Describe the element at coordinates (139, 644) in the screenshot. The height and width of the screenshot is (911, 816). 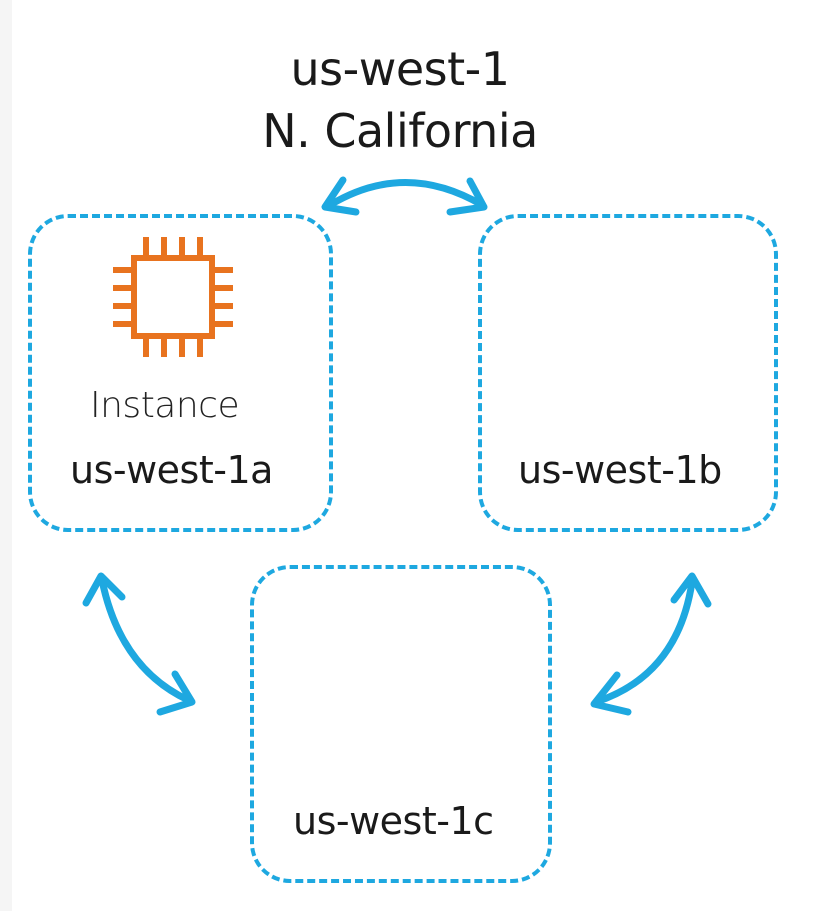
I see `arrow-1a-1c` at that location.